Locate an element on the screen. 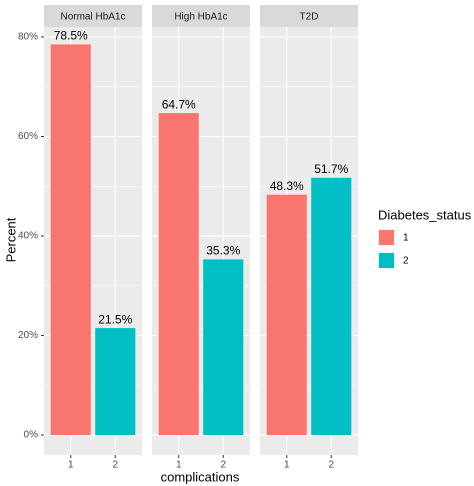  x-axis-title: complications is located at coordinates (200, 476).